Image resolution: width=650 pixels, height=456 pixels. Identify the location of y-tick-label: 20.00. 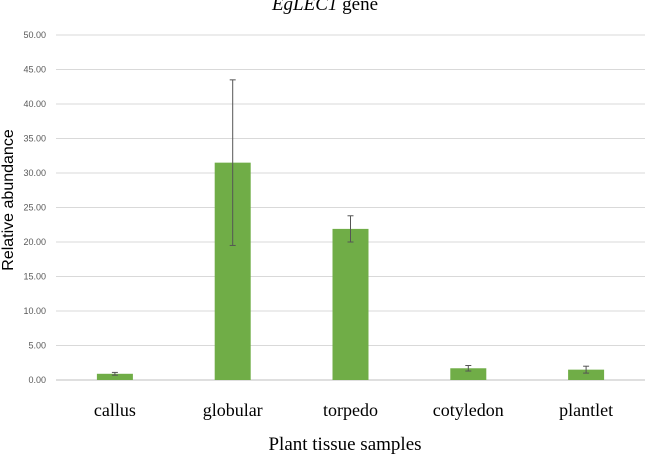
(34, 242).